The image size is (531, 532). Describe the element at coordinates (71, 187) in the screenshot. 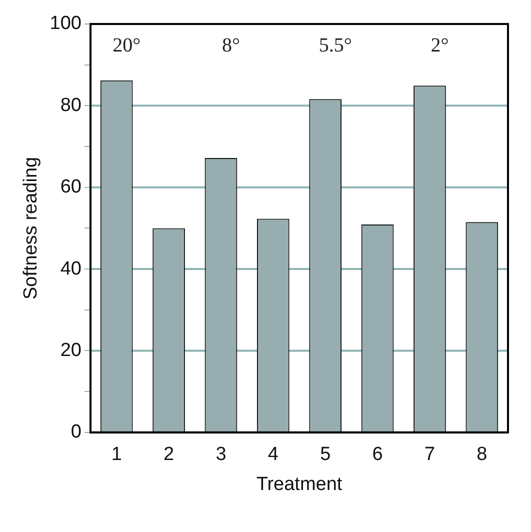

I see `y-tick-label: 60` at that location.